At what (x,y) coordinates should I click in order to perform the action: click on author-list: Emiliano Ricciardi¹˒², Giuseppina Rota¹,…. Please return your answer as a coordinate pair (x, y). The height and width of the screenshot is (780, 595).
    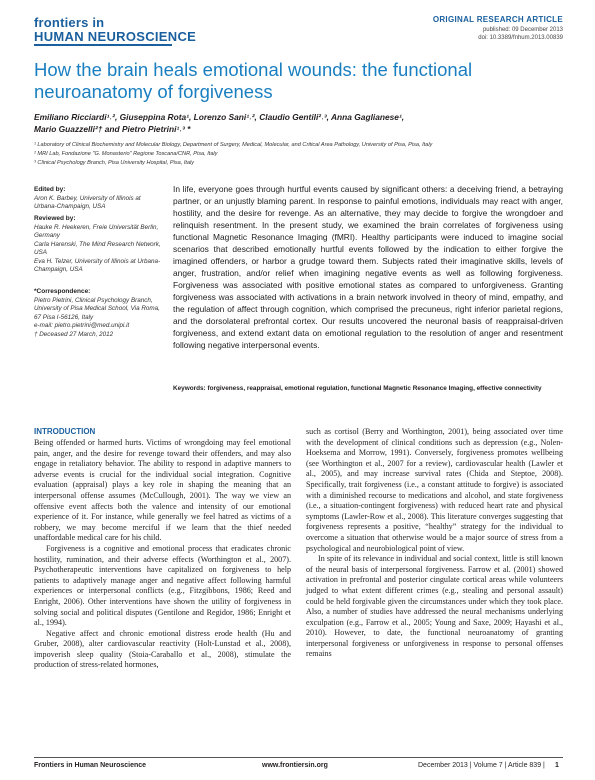
    Looking at the image, I should click on (299, 123).